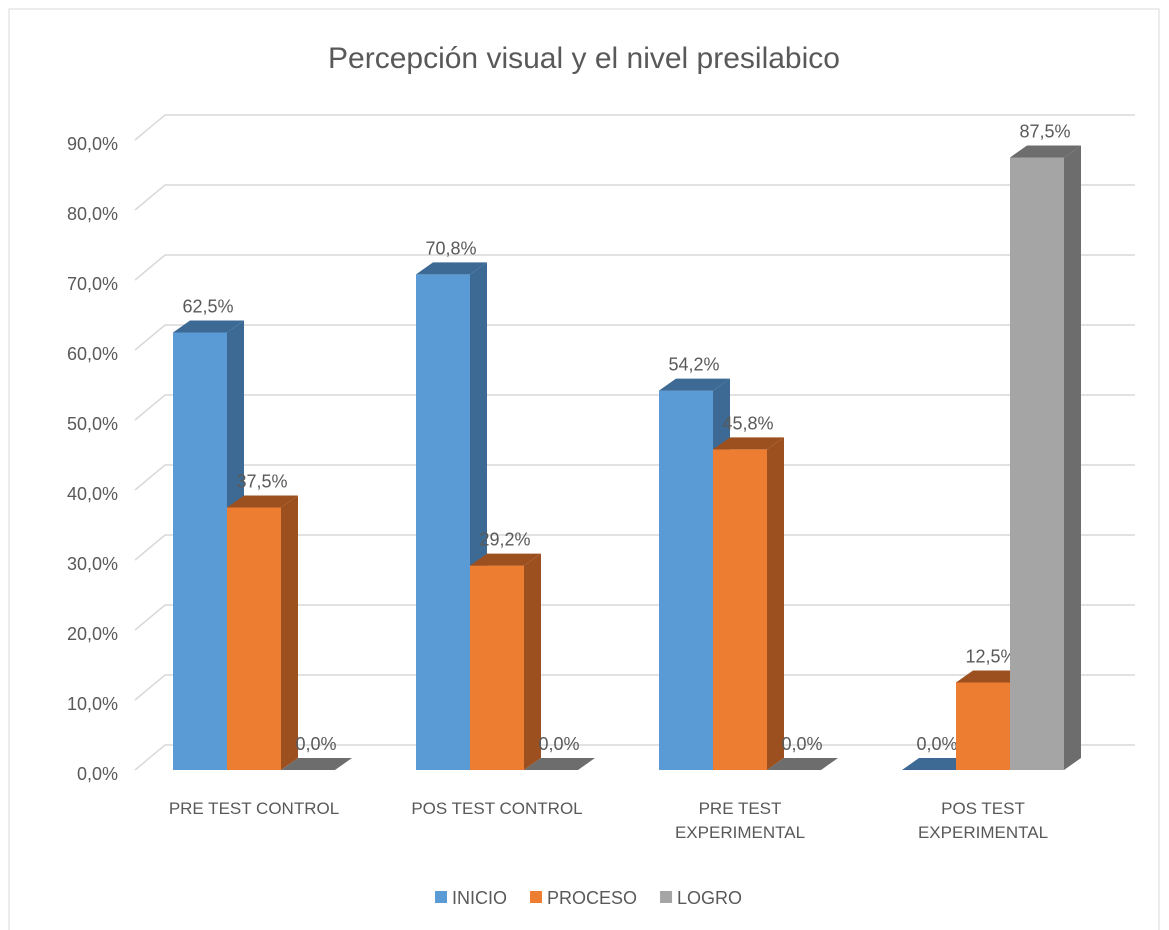 The image size is (1169, 930). Describe the element at coordinates (92, 634) in the screenshot. I see `y-tick-label: 20,0%` at that location.